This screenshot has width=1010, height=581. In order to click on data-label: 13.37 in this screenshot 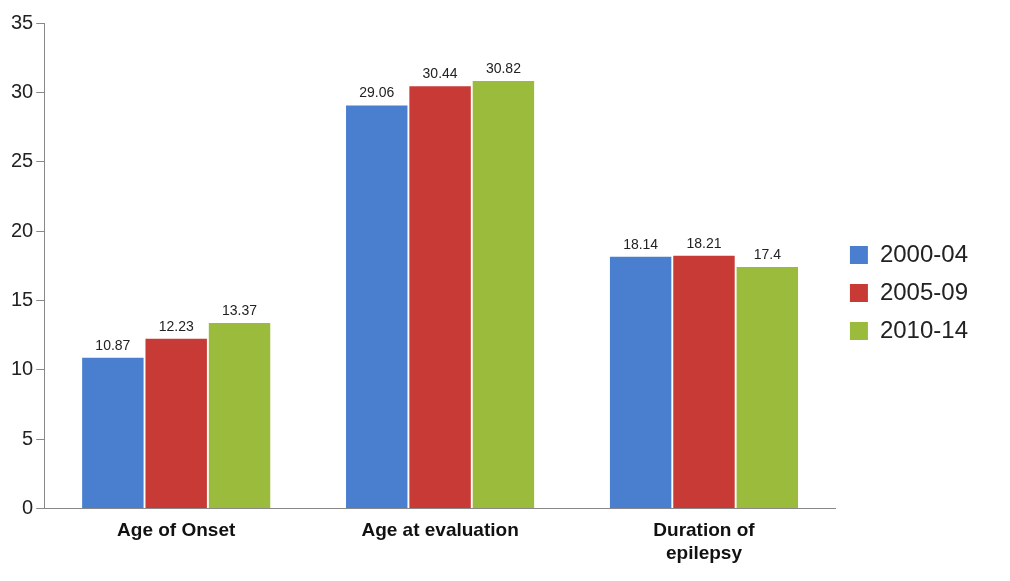, I will do `click(240, 309)`.